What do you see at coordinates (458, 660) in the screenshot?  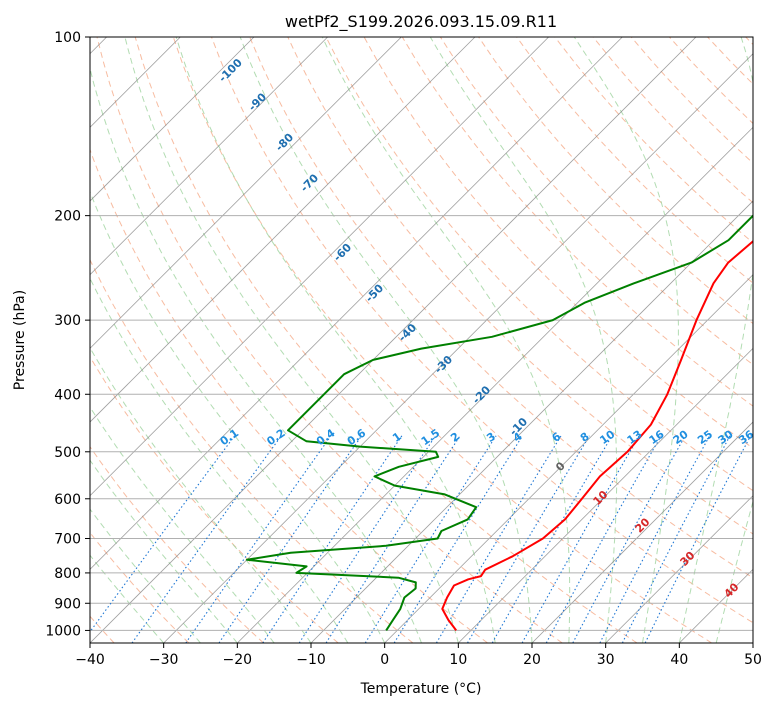 I see `x-tick-label: 10` at bounding box center [458, 660].